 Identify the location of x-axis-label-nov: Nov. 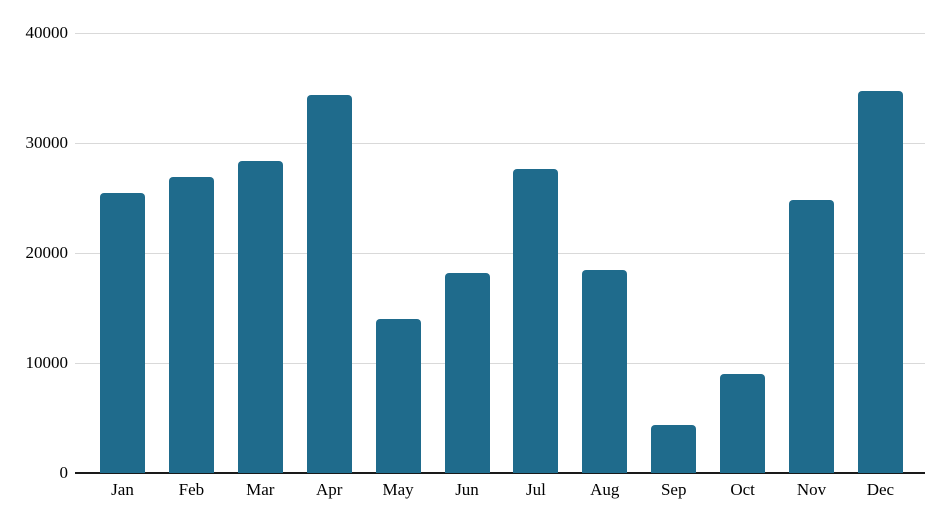
(811, 489).